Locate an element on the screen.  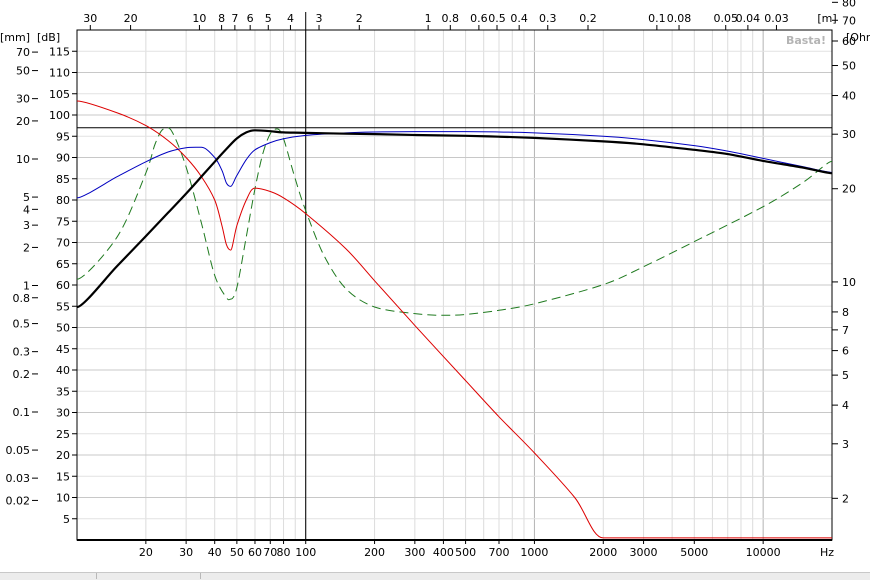
ohm-tick-label: 20 is located at coordinates (849, 189).